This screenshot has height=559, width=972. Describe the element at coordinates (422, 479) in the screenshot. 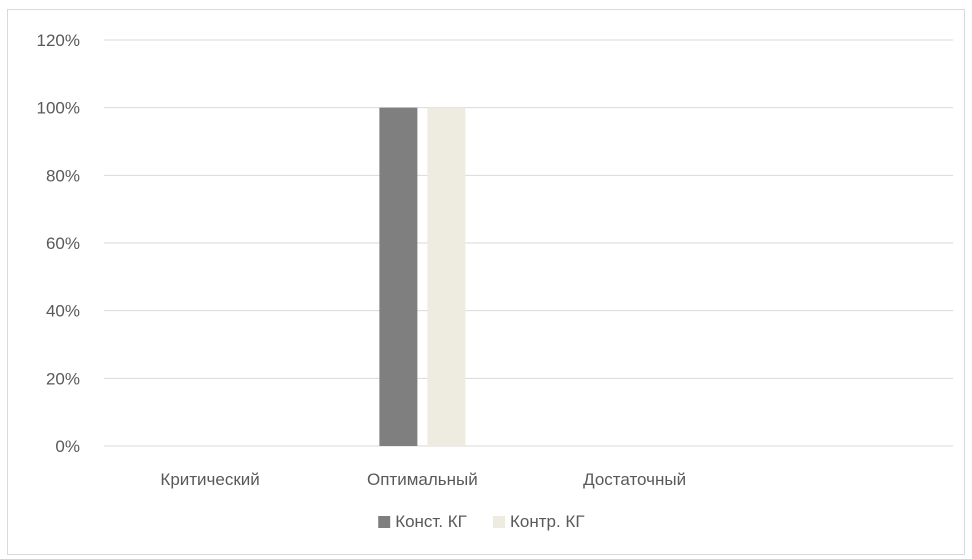

I see `x-tick-label: Оптимальный` at that location.